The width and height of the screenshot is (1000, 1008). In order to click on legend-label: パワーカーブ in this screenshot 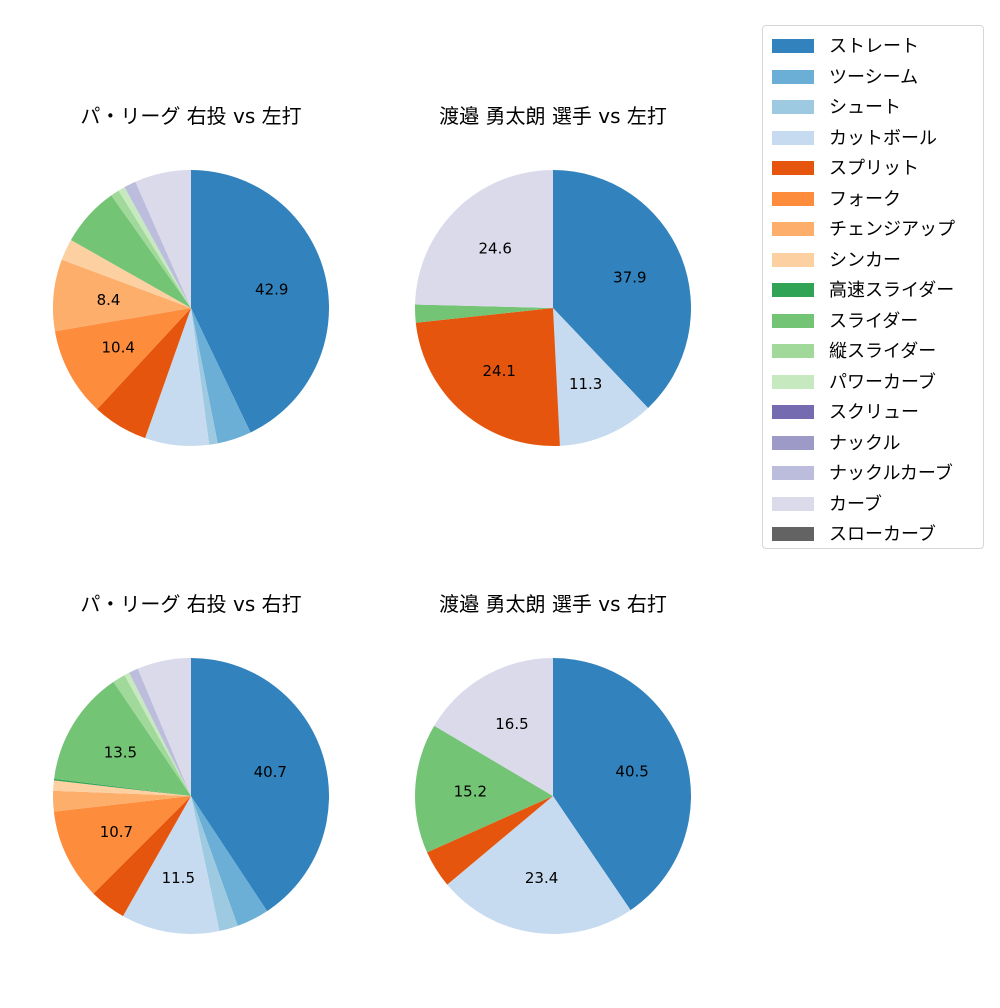, I will do `click(882, 382)`.